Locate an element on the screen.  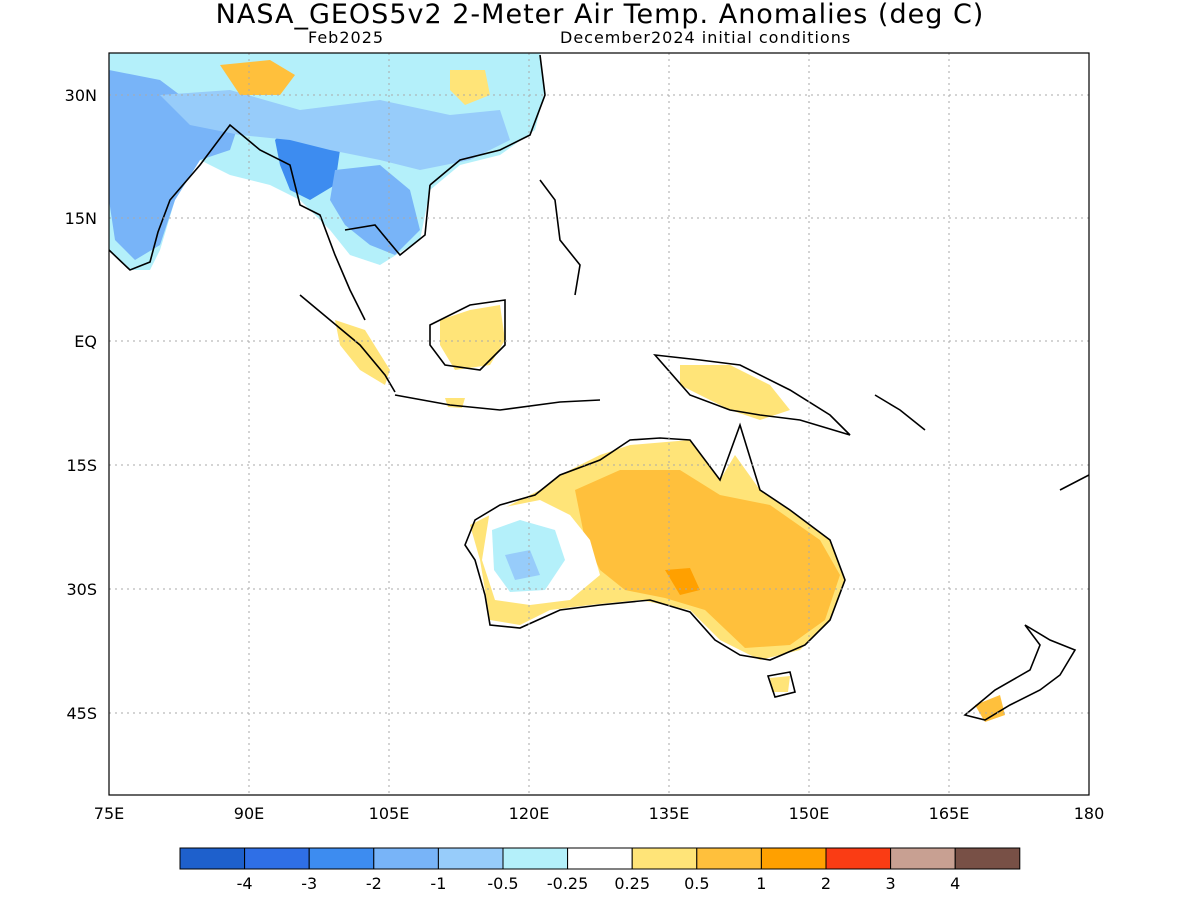
colorbar-label: -2 is located at coordinates (374, 883).